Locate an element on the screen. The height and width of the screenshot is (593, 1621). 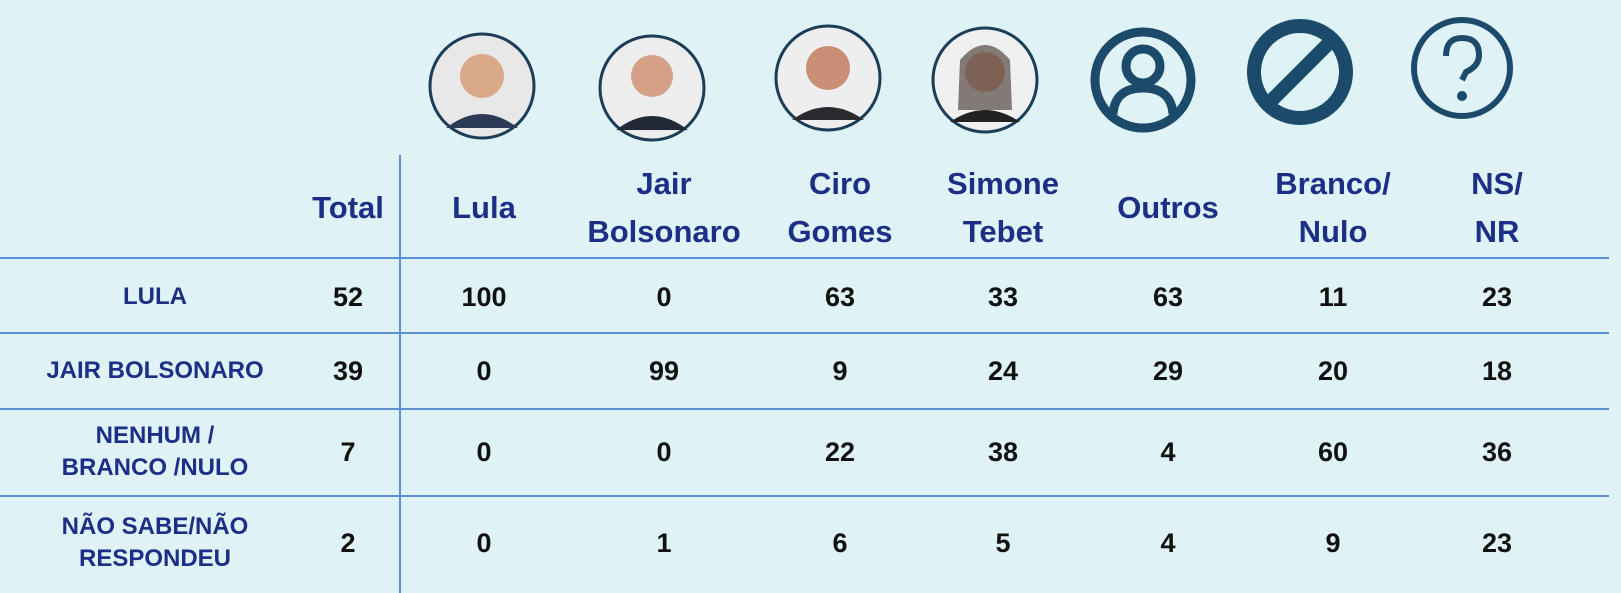
cell-value: 7 is located at coordinates (348, 451).